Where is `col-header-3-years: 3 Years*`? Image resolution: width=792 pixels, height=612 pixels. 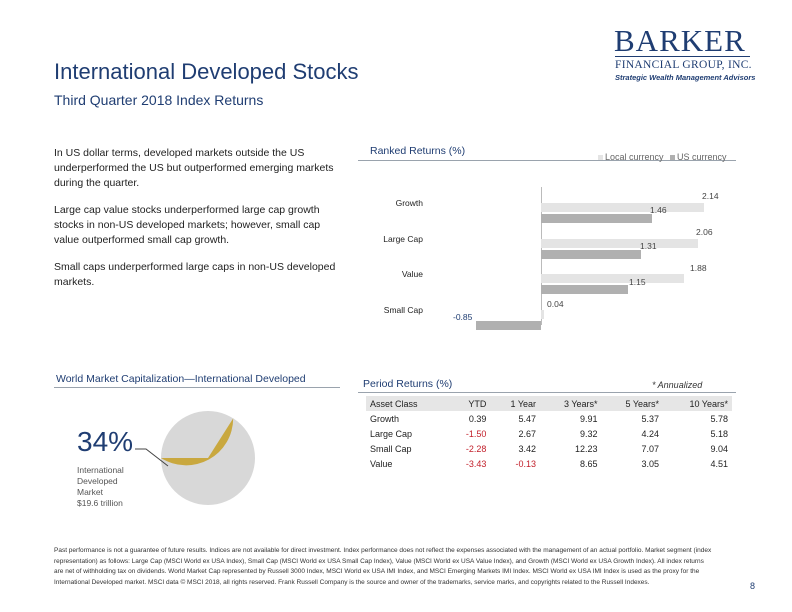 col-header-3-years: 3 Years* is located at coordinates (571, 403).